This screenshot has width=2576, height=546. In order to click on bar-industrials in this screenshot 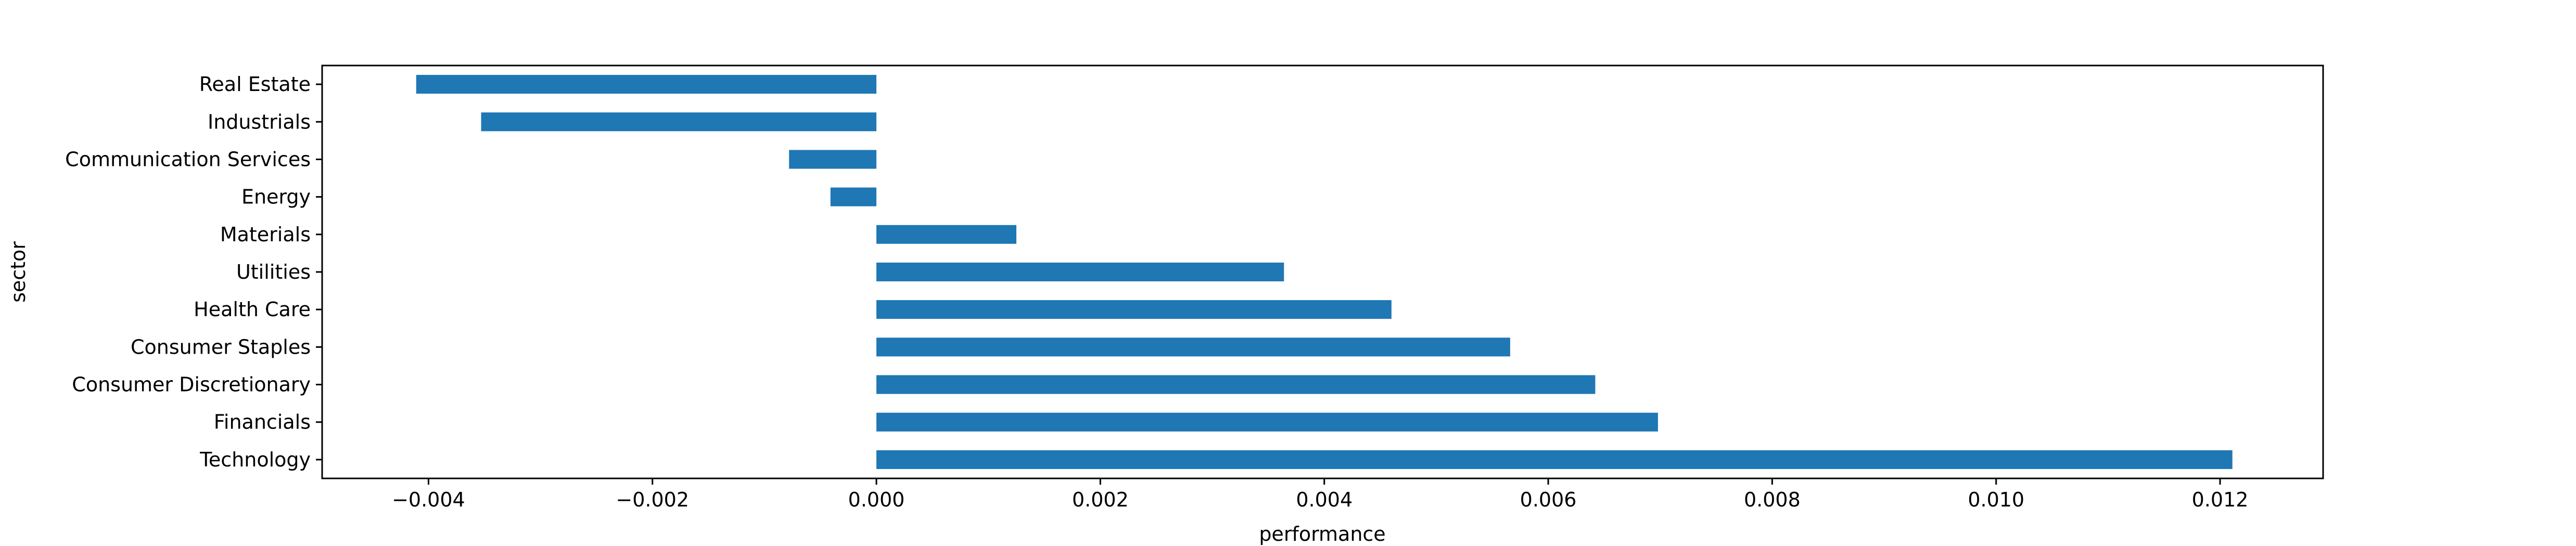, I will do `click(679, 122)`.